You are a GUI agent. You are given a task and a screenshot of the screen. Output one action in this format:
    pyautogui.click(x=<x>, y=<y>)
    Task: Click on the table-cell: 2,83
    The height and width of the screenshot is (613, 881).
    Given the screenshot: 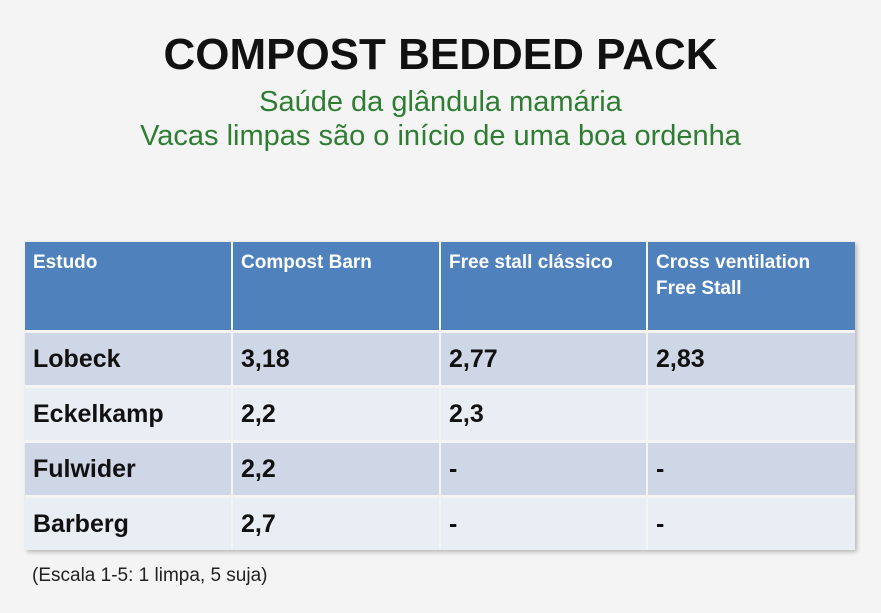 What is the action you would take?
    pyautogui.click(x=751, y=358)
    